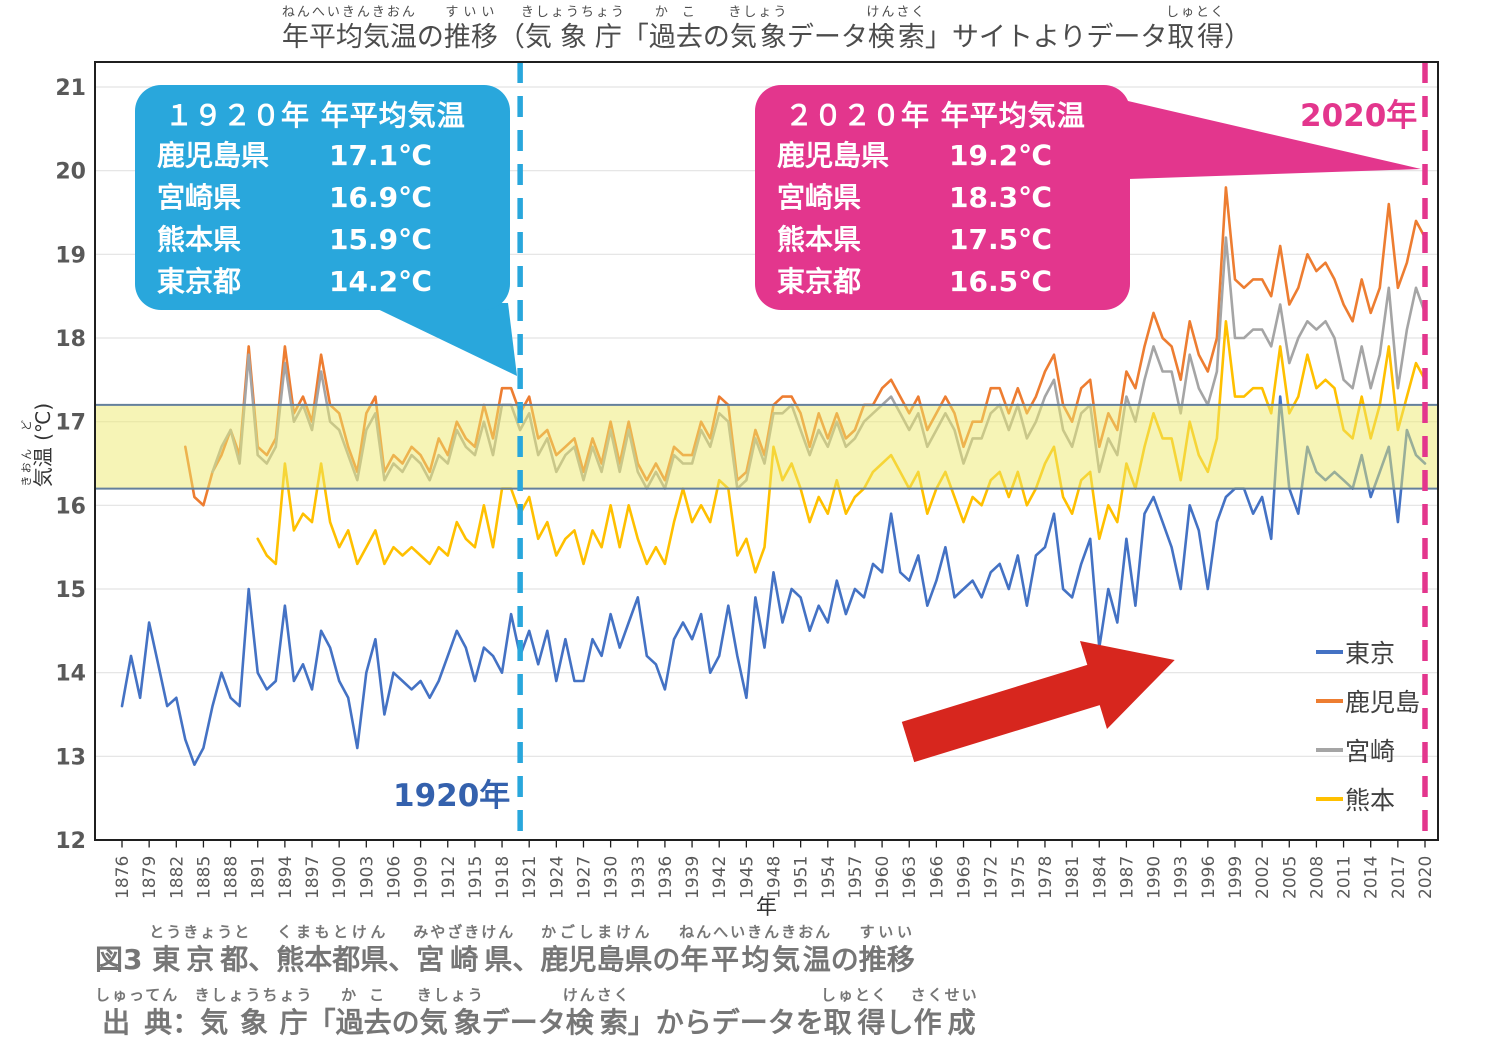 This screenshot has height=1063, width=1500. Describe the element at coordinates (1000, 155) in the screenshot. I see `pref-value: 19.2℃` at that location.